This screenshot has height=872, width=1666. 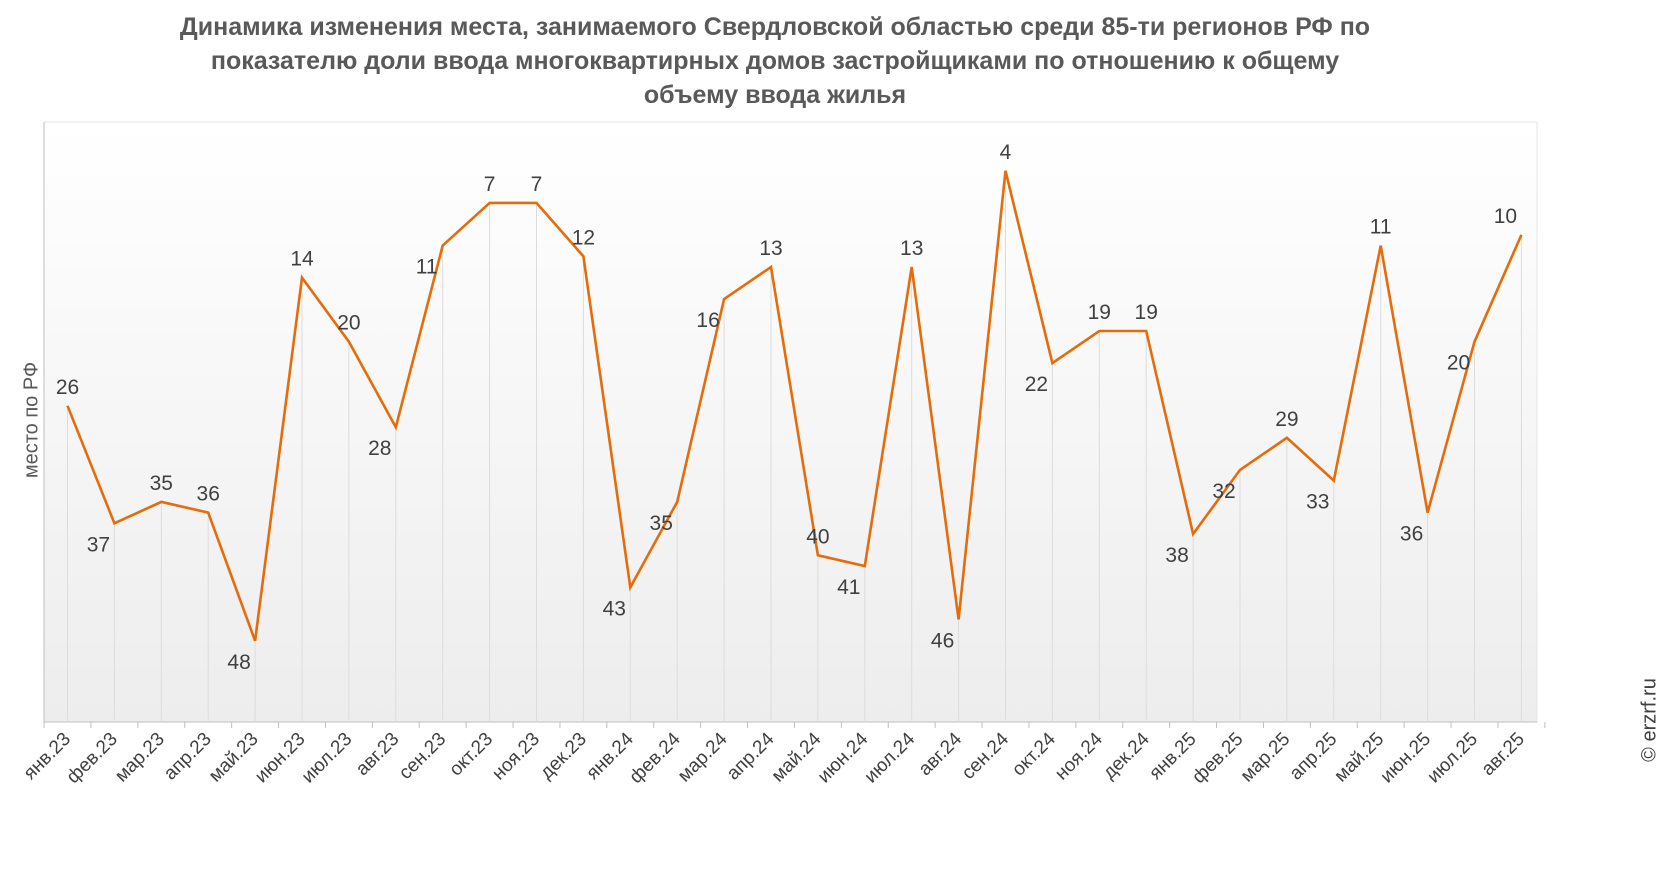 What do you see at coordinates (703, 757) in the screenshot?
I see `x-tick-label: мар.24` at bounding box center [703, 757].